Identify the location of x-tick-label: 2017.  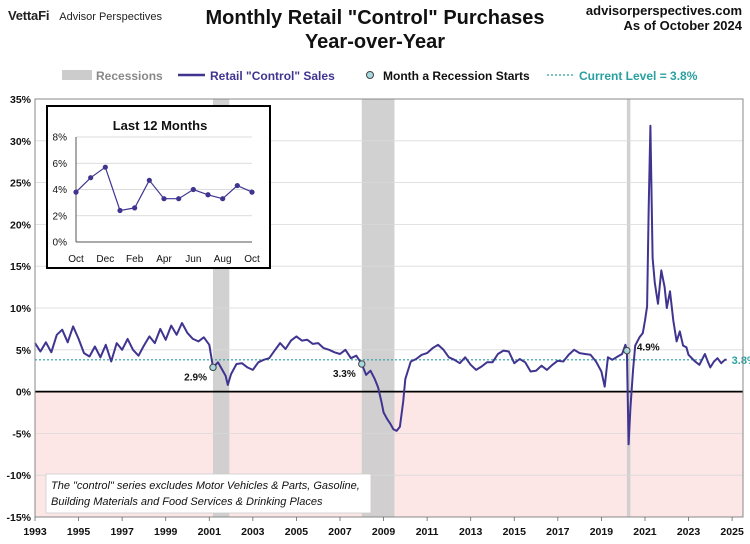
(558, 532).